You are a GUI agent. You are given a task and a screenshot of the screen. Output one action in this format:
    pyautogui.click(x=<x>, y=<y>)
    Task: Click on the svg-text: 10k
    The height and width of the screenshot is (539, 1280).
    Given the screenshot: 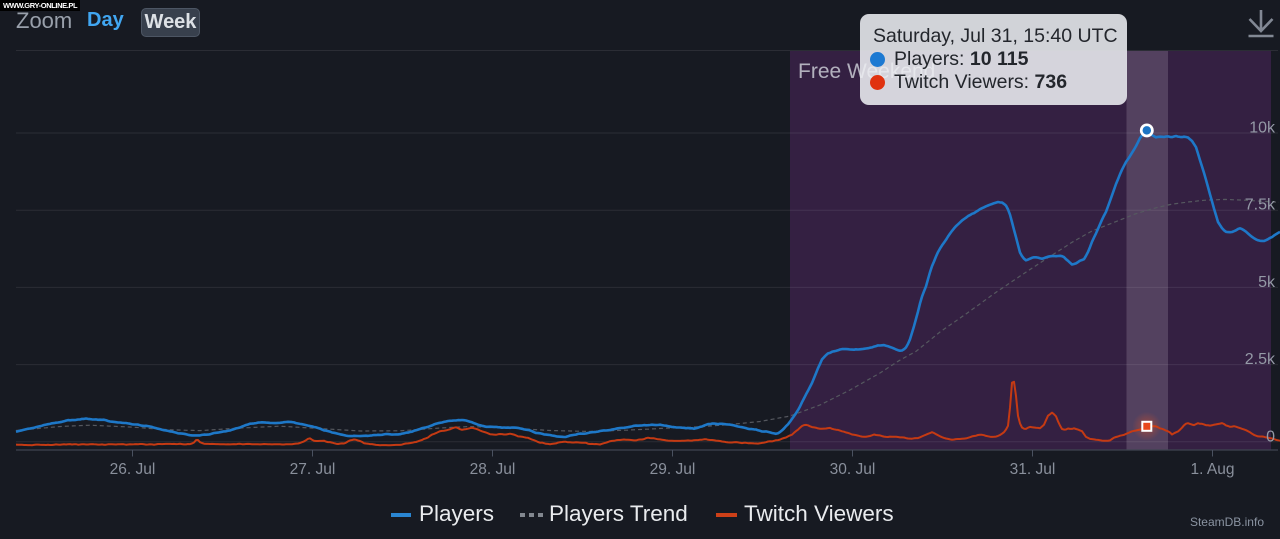 What is the action you would take?
    pyautogui.click(x=1262, y=128)
    